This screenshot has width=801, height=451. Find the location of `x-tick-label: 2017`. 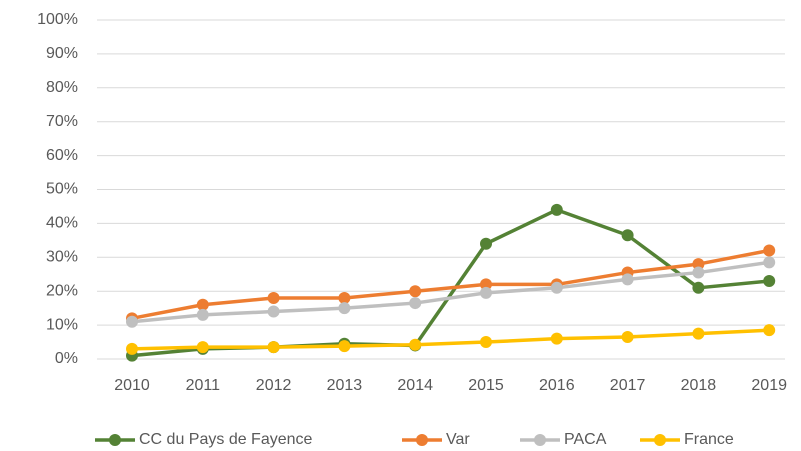

x-tick-label: 2017 is located at coordinates (628, 385).